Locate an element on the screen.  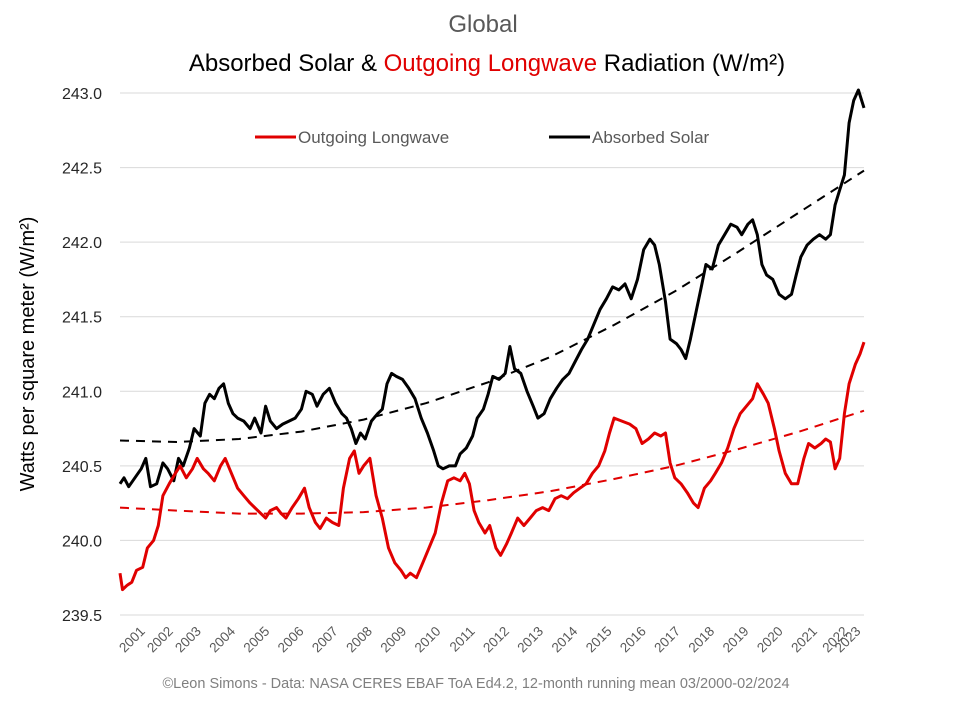
legend-label-outgoing-longwave: Outgoing Longwave is located at coordinates (373, 137).